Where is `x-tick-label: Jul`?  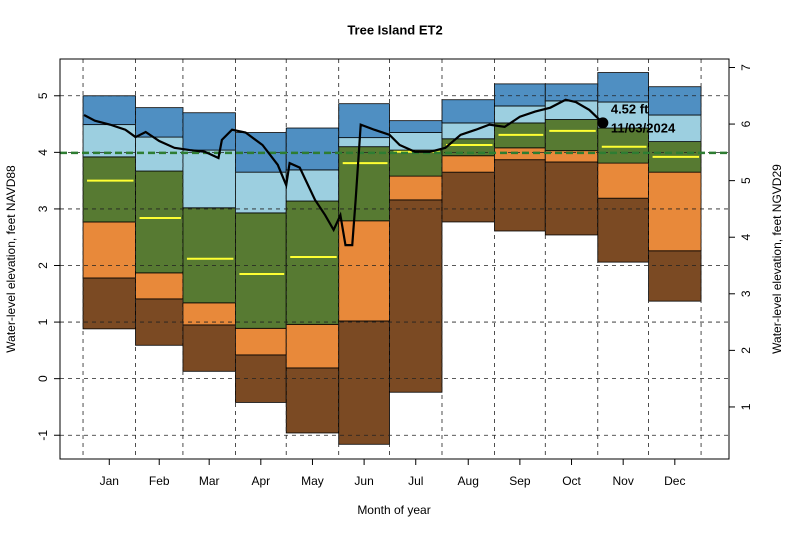 x-tick-label: Jul is located at coordinates (415, 481).